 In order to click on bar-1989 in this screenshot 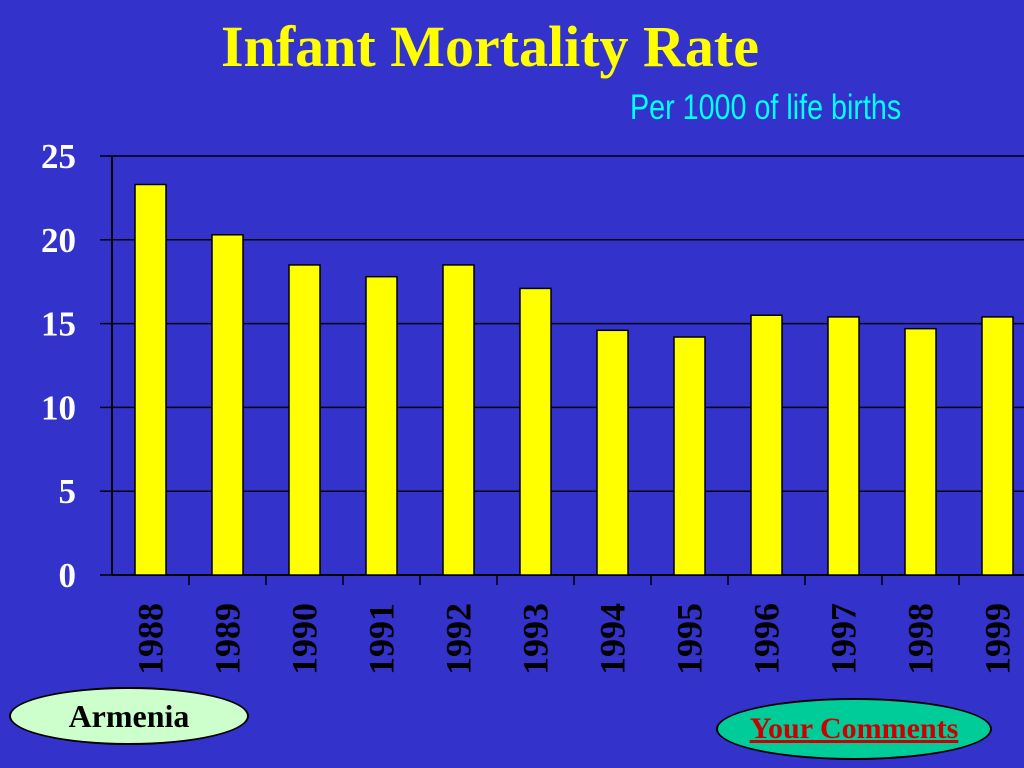, I will do `click(227, 405)`.